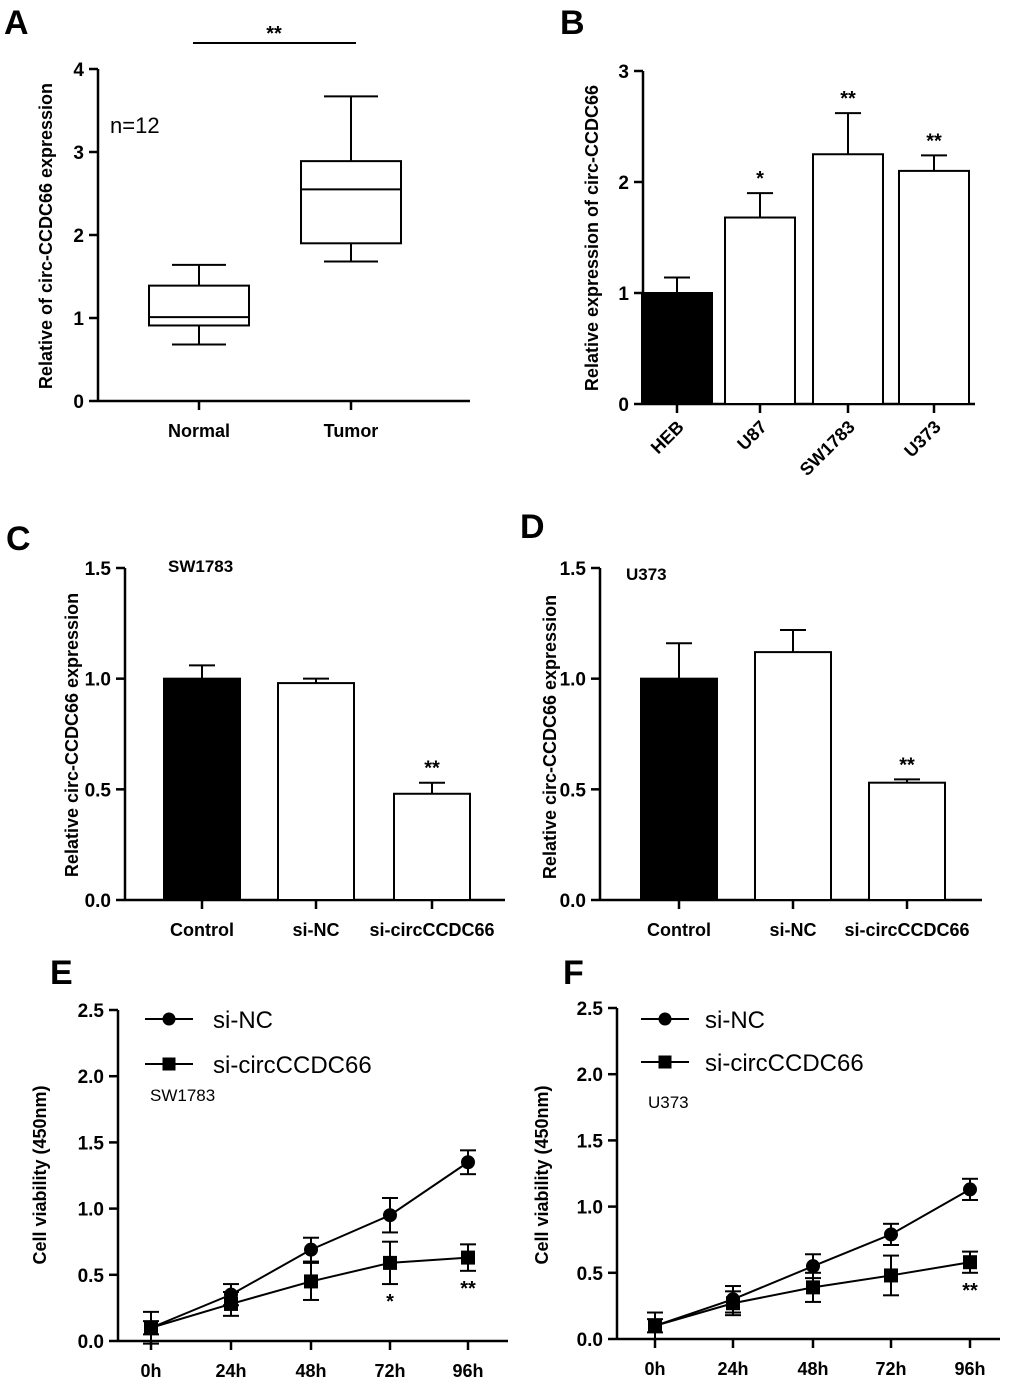 This screenshot has height=1382, width=1020. Describe the element at coordinates (243, 1020) in the screenshot. I see `legend-label-si-nc: si-NC` at that location.